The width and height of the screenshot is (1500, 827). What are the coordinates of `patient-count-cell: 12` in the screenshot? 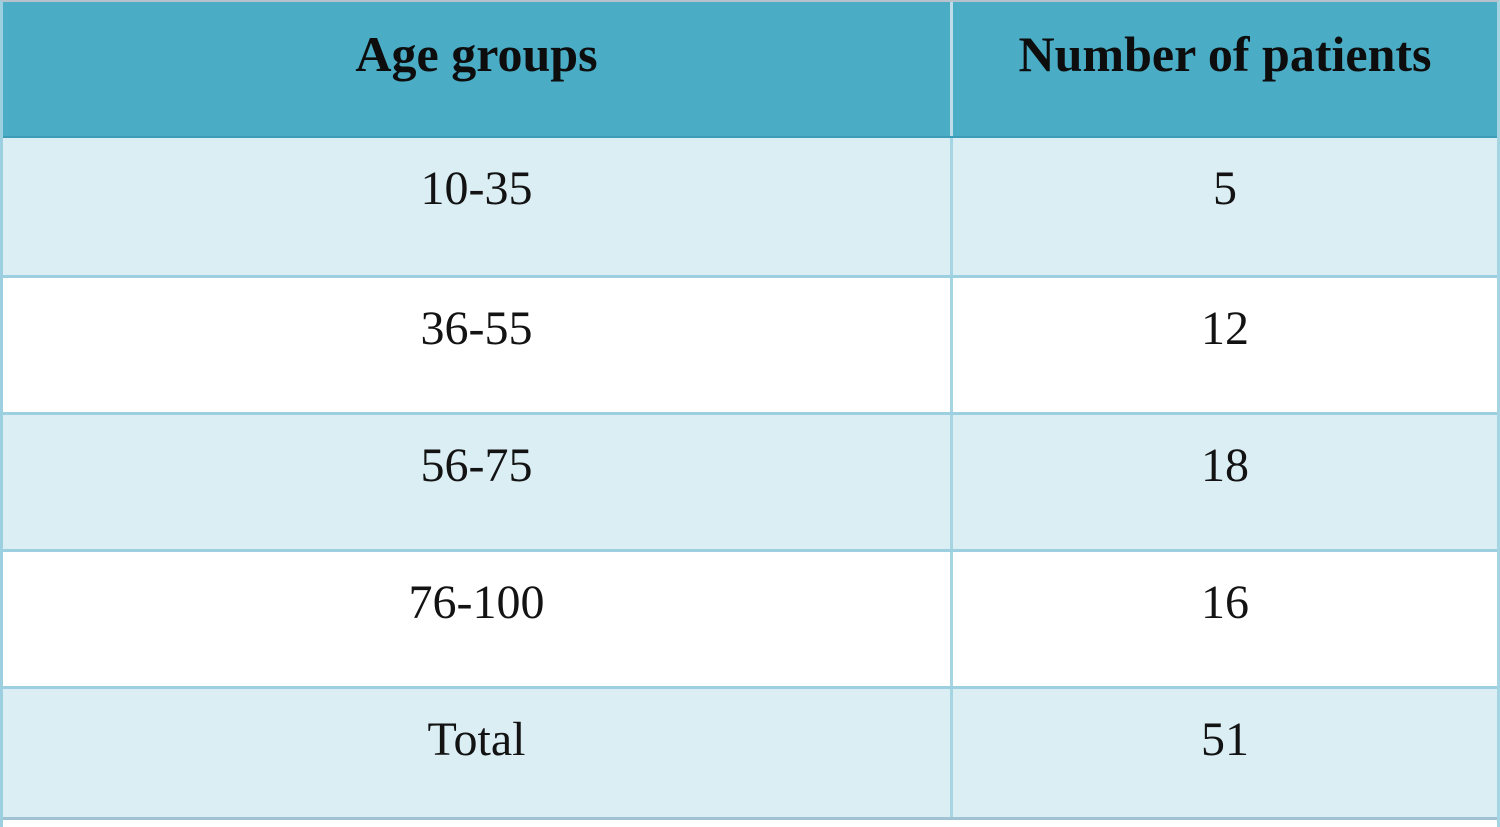 It's located at (1225, 328).